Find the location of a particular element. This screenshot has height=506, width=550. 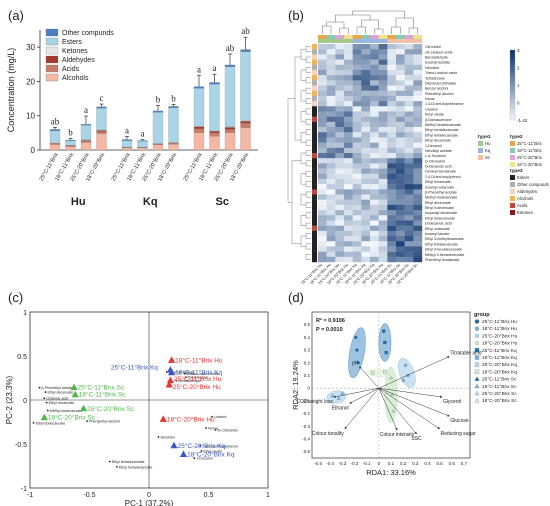

c-loading-point is located at coordinates (206, 428).